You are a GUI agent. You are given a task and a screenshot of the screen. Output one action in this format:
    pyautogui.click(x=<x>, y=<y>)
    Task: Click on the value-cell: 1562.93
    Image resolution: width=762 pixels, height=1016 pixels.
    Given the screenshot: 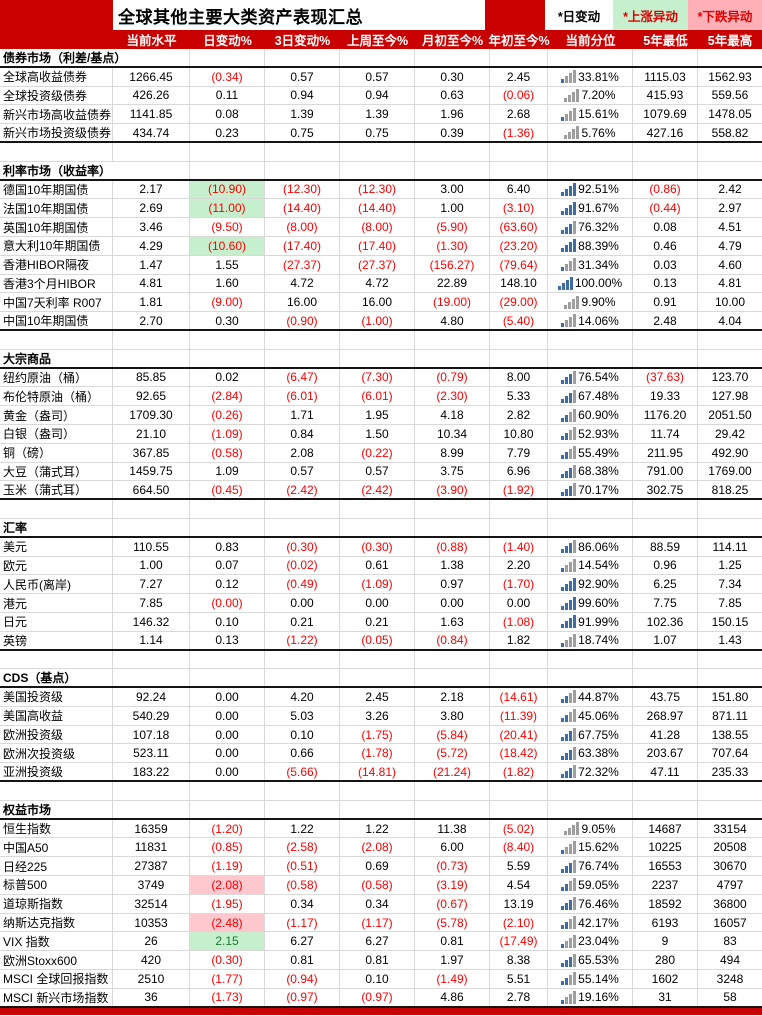 What is the action you would take?
    pyautogui.click(x=730, y=76)
    